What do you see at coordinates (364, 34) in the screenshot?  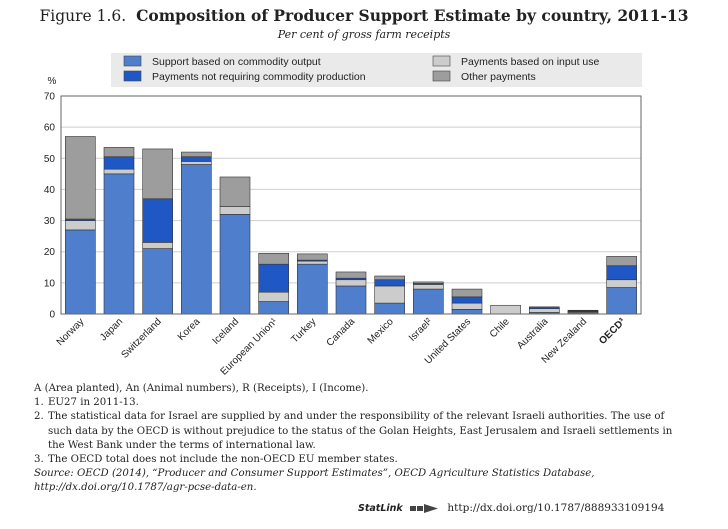 I see `figure-subtitle: Per cent of gross farm receipts` at bounding box center [364, 34].